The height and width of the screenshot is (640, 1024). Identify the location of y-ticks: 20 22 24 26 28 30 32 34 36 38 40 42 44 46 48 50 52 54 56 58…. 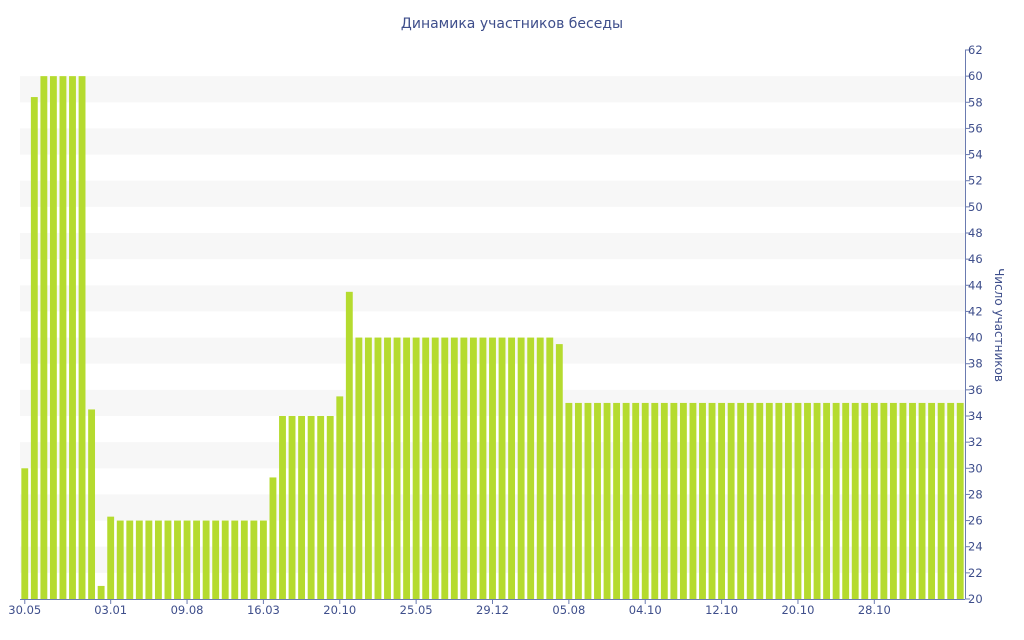
(974, 324).